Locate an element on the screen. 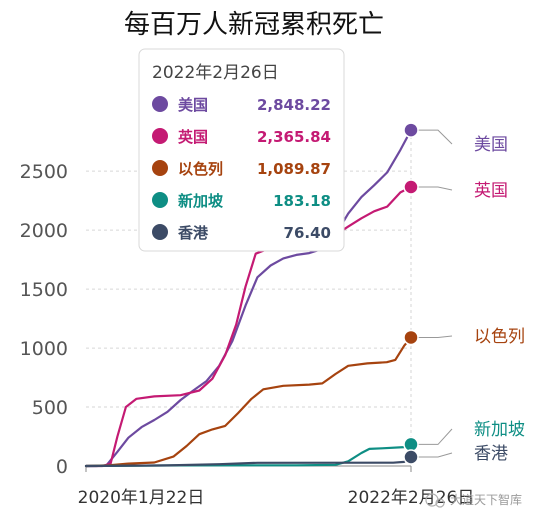 This screenshot has height=521, width=556. tooltip-value-2: 1,089.87 is located at coordinates (294, 169).